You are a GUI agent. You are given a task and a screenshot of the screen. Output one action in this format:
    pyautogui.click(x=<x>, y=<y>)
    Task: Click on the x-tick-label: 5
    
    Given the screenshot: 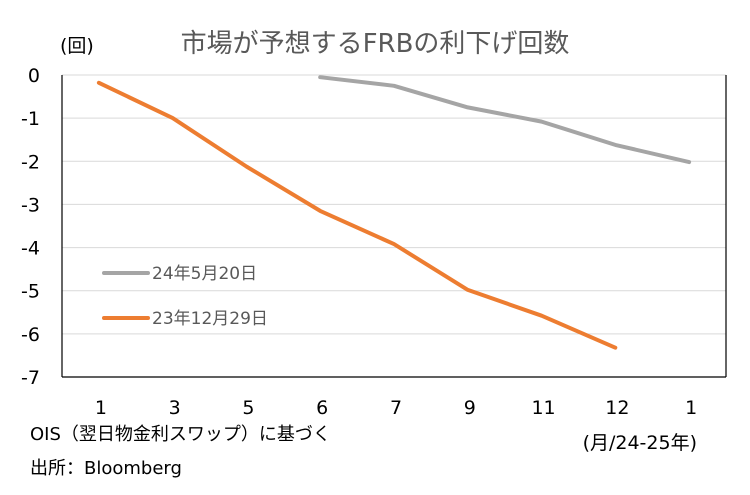 What is the action you would take?
    pyautogui.click(x=248, y=408)
    